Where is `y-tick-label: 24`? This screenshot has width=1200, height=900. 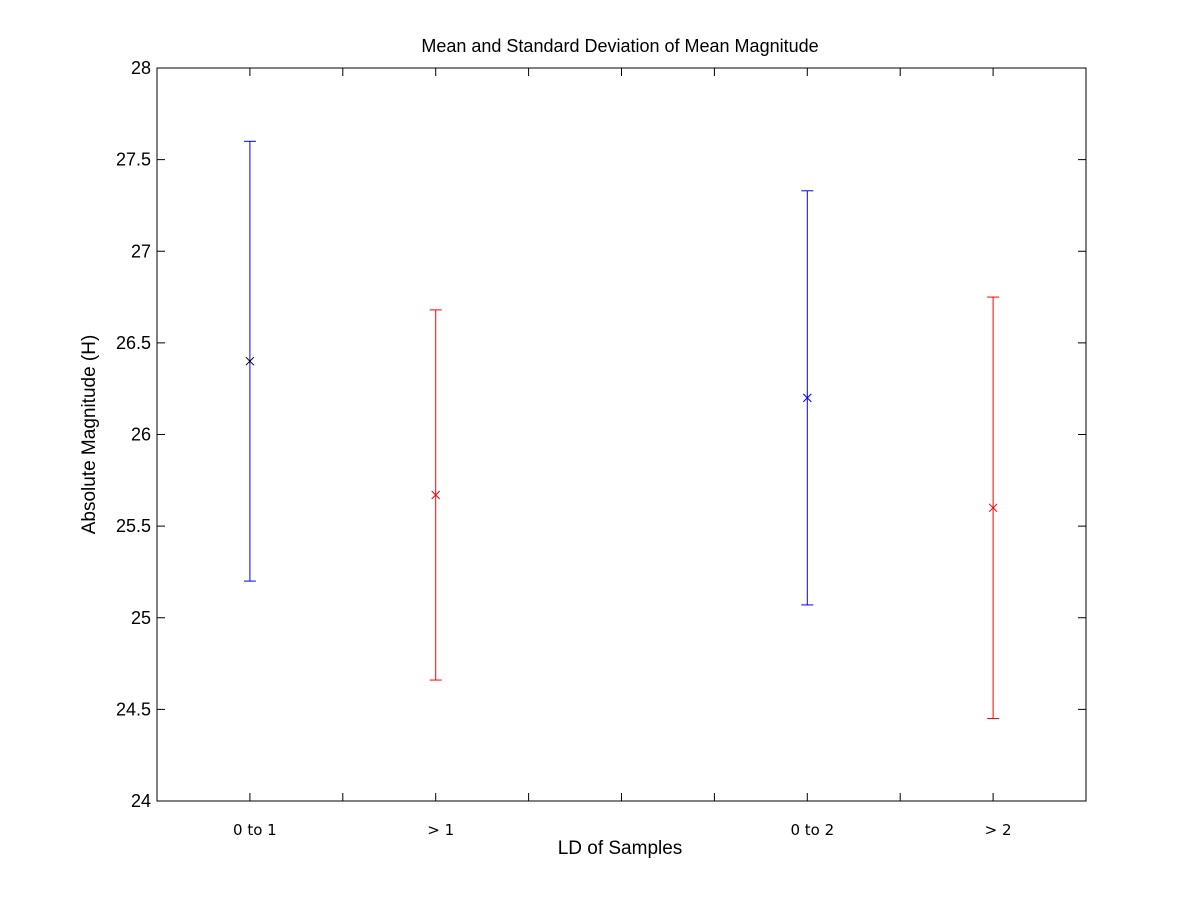
y-tick-label: 24 is located at coordinates (141, 801).